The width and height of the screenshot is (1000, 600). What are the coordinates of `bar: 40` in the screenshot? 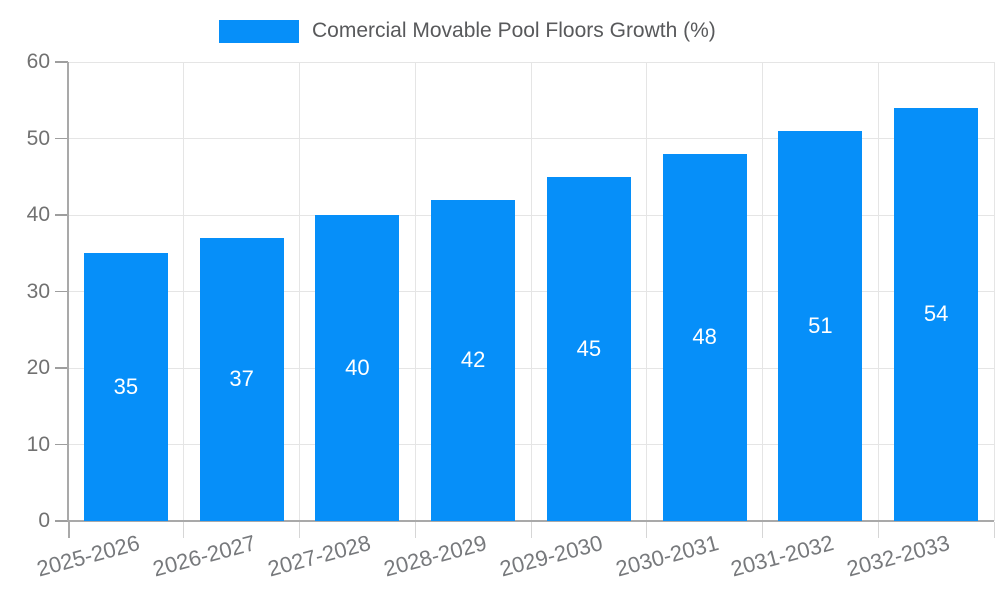 It's located at (357, 368).